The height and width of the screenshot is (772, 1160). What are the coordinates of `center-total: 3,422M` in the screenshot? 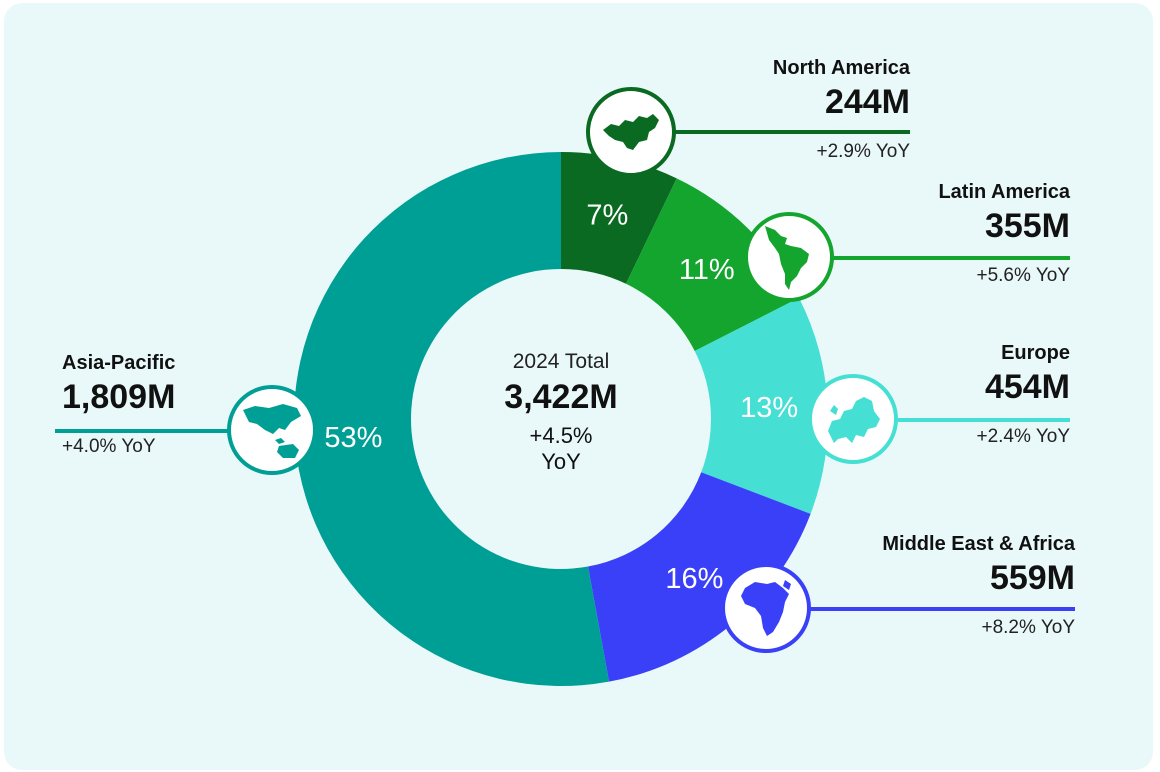 It's located at (561, 397).